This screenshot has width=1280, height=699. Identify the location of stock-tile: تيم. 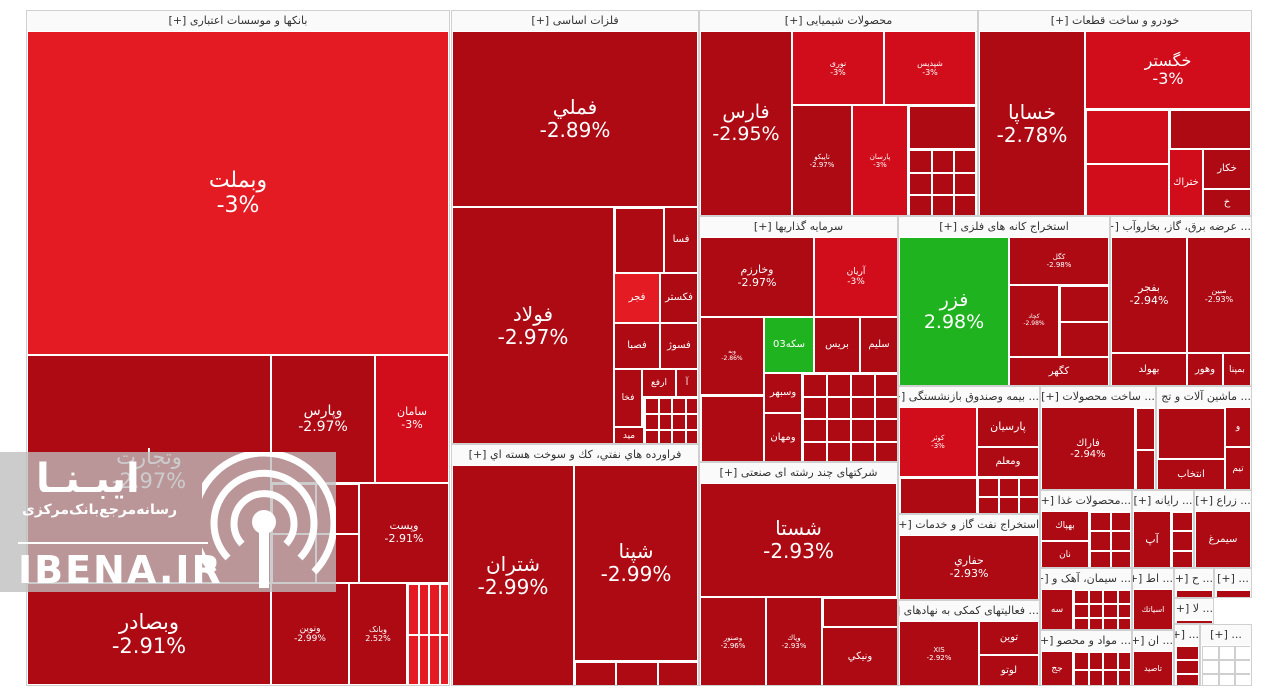
(1238, 468).